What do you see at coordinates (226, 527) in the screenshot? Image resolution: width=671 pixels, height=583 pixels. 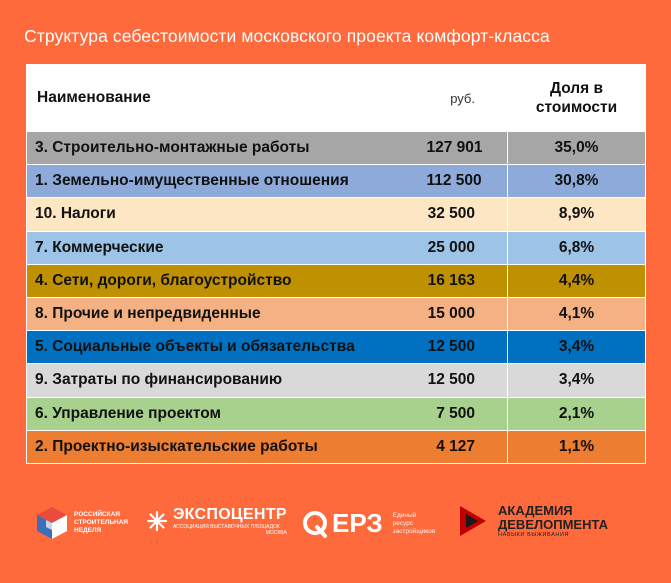 I see `expocentre-tagline: АССОЦИАЦИЯ ВЫСТАВОЧНЫХ ПЛОЩАДОК` at bounding box center [226, 527].